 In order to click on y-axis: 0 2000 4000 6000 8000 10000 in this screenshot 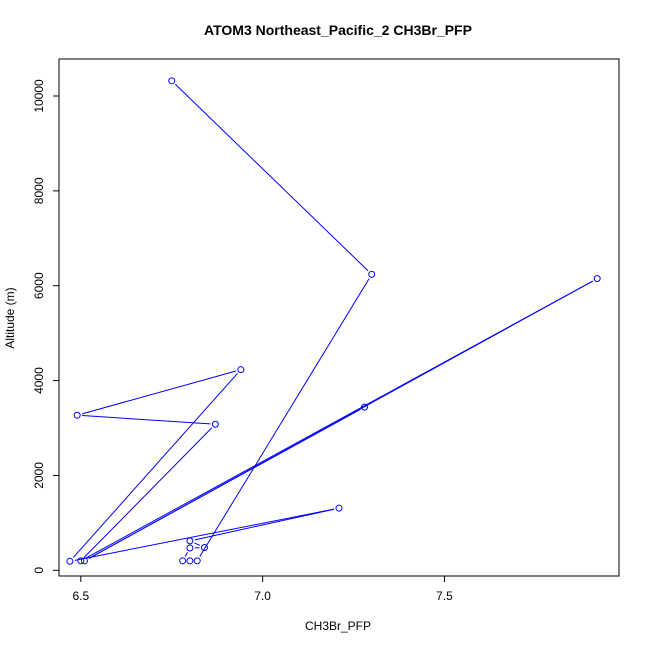, I will do `click(45, 326)`.